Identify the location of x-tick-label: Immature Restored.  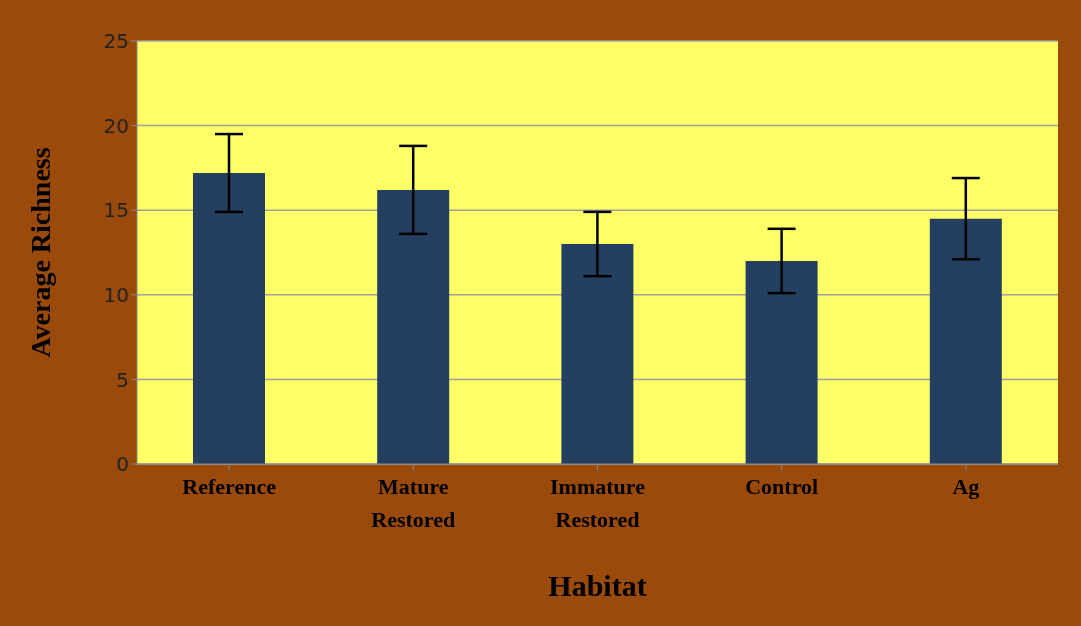
(598, 503).